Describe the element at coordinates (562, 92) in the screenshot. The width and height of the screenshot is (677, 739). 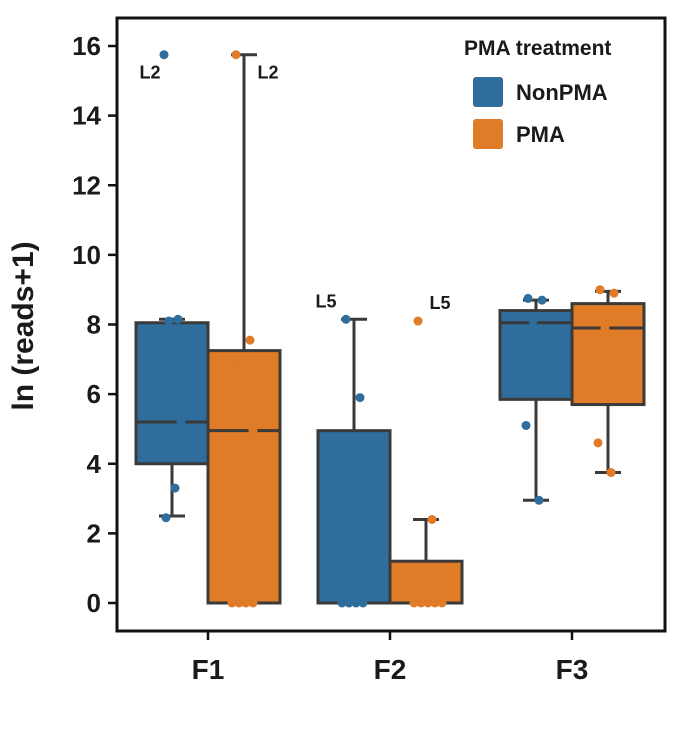
I see `legend-label-nonpma: NonPMA` at that location.